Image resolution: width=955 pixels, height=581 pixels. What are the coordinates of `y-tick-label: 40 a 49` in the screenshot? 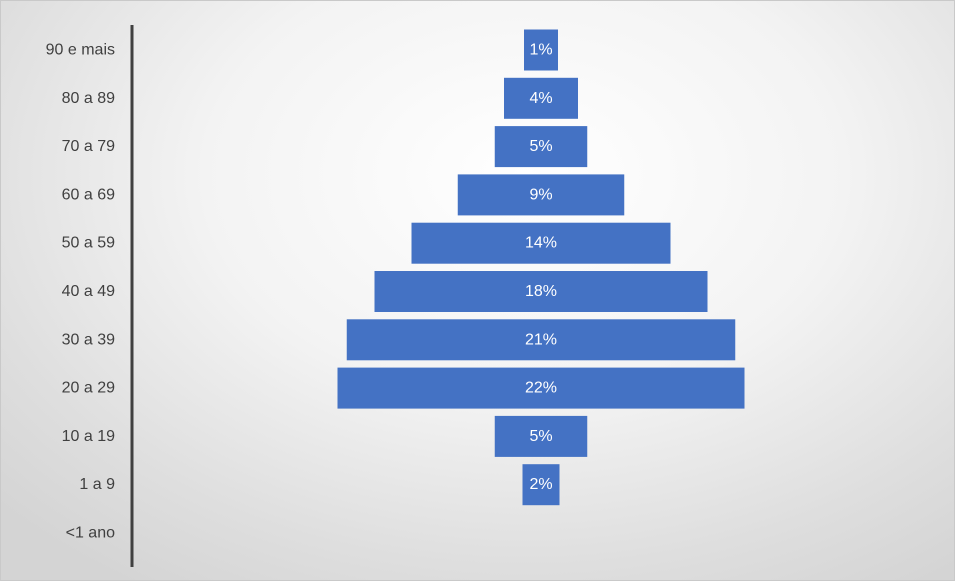 It's located at (88, 291).